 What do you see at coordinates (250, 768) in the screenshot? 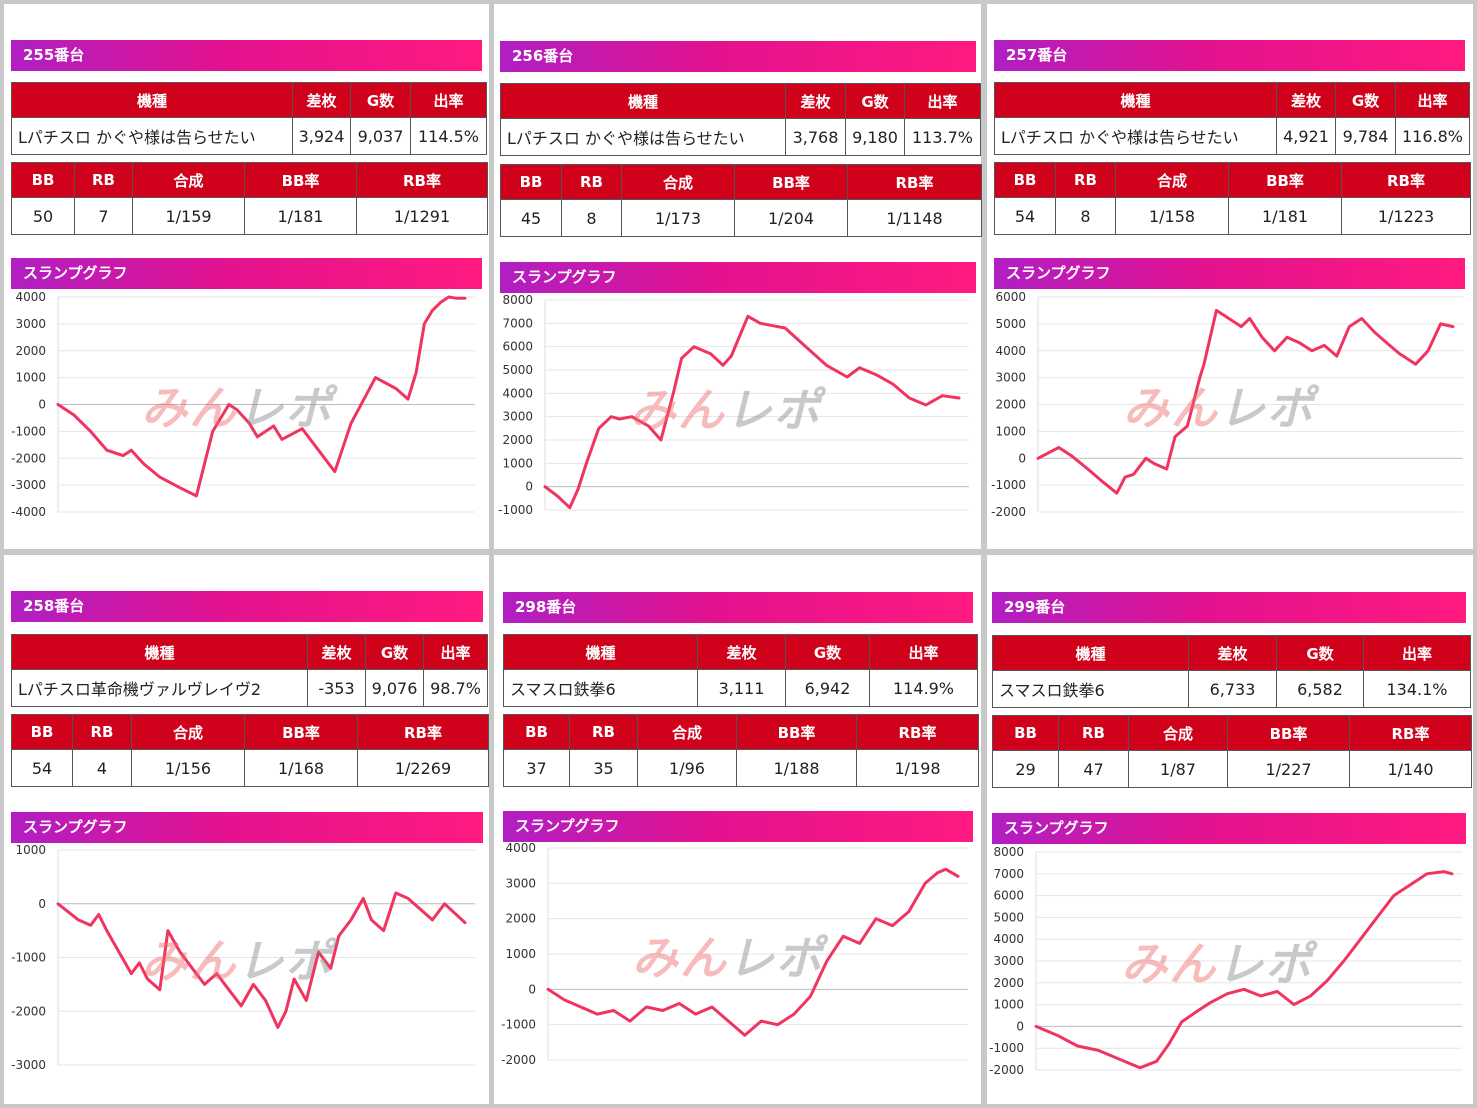
I see `table-row: 54 4 1/156 1/168 1/2269` at bounding box center [250, 768].